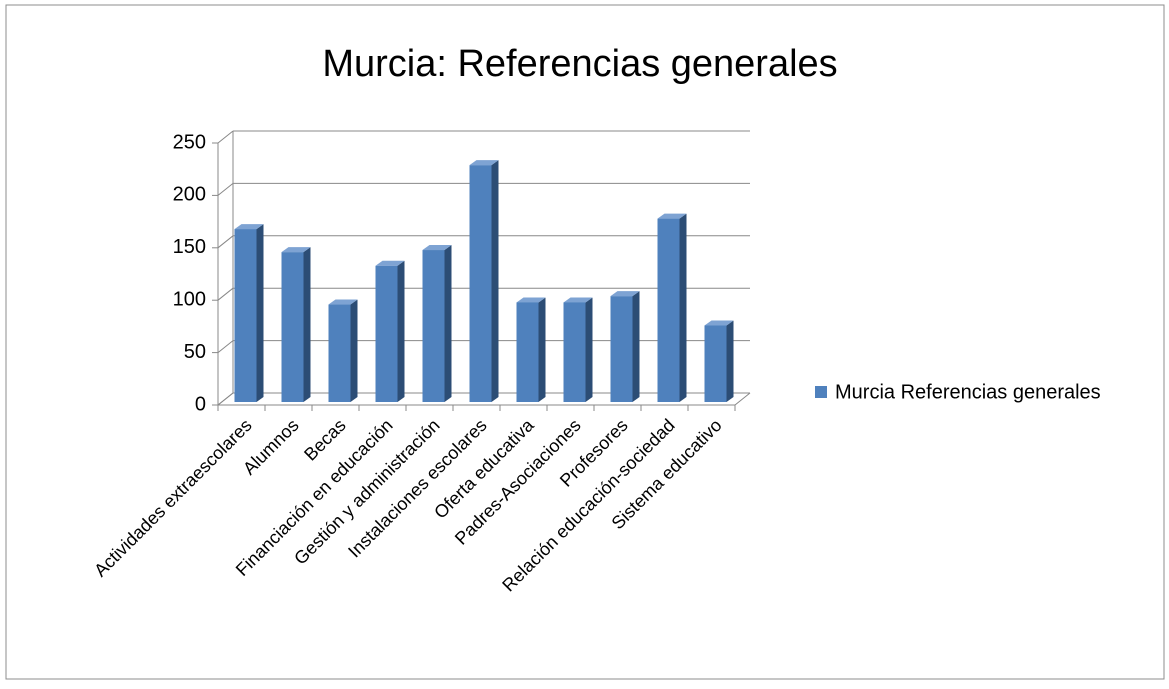 The width and height of the screenshot is (1169, 689). What do you see at coordinates (742, 399) in the screenshot?
I see `floor-edge` at bounding box center [742, 399].